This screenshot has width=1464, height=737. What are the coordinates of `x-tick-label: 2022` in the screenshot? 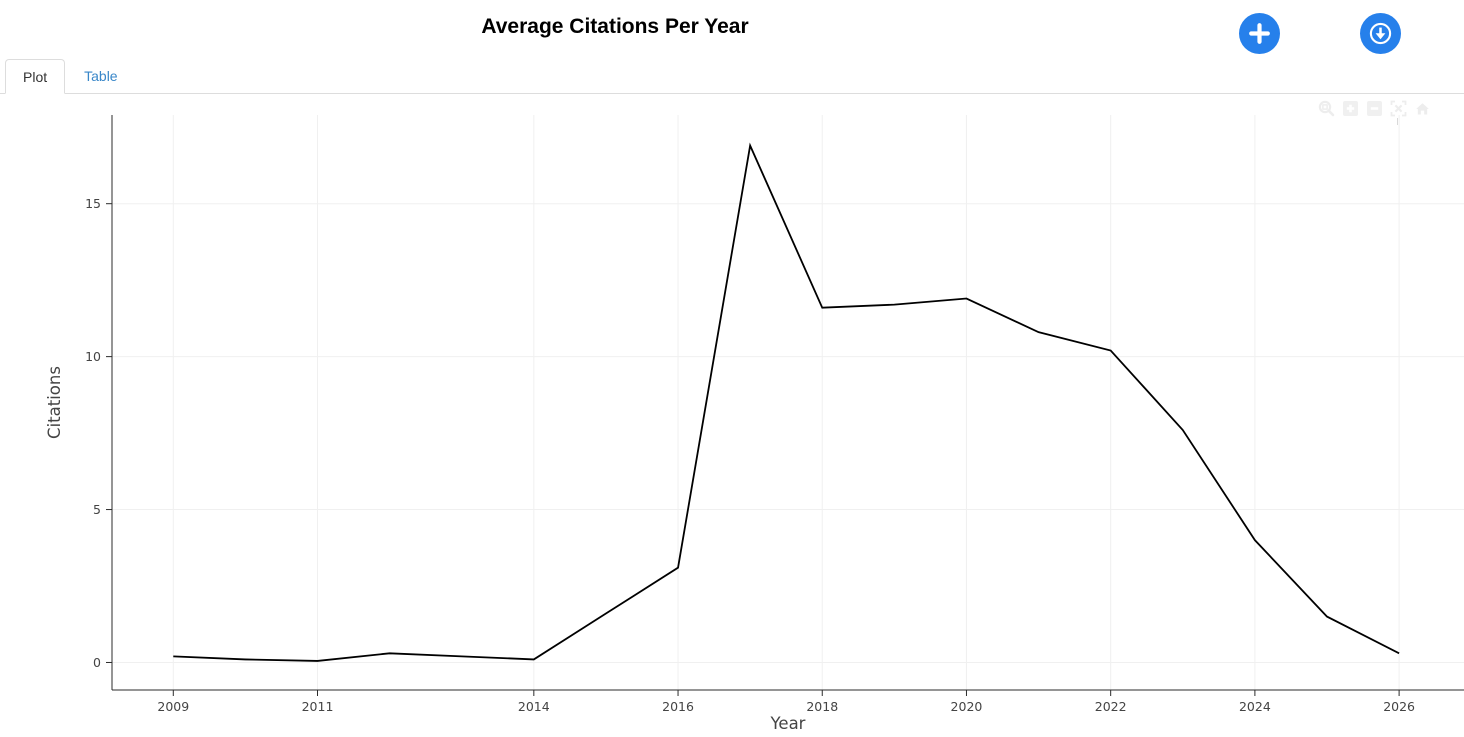 It's located at (1111, 706).